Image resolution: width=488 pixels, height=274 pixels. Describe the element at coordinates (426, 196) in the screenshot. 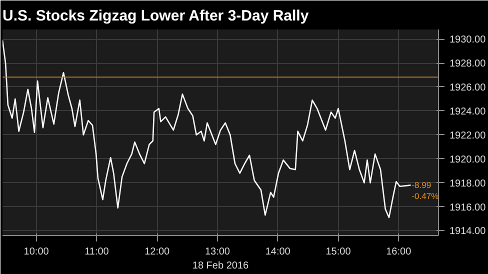

I see `annotation: -0.47%` at that location.